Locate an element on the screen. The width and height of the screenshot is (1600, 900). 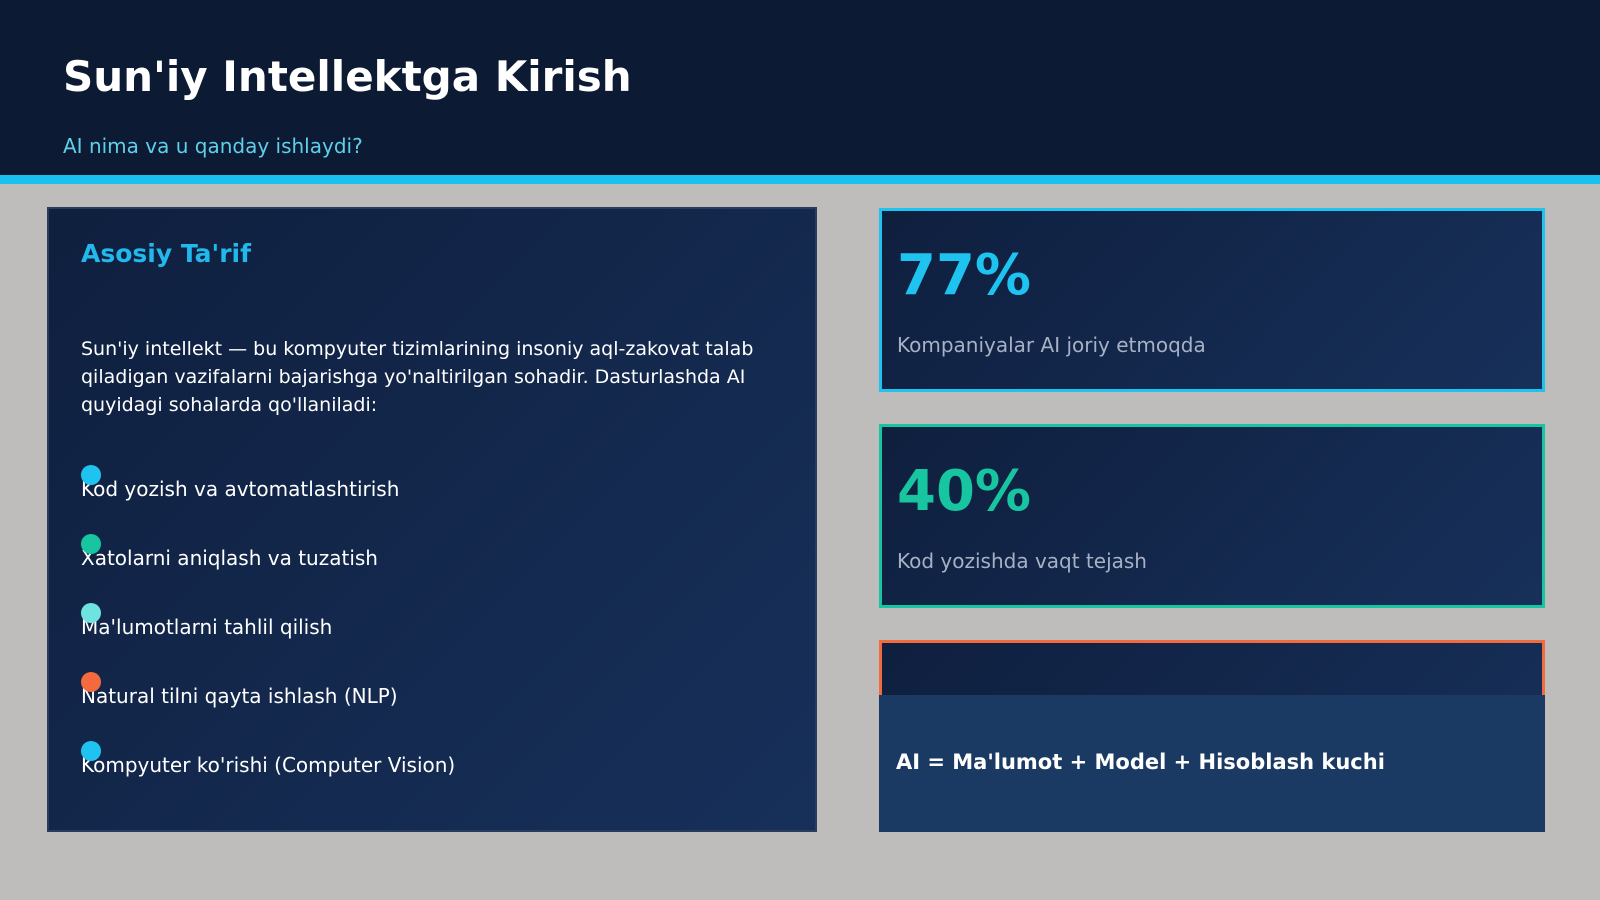
card-heading: Asosiy Ta'rif is located at coordinates (166, 253).